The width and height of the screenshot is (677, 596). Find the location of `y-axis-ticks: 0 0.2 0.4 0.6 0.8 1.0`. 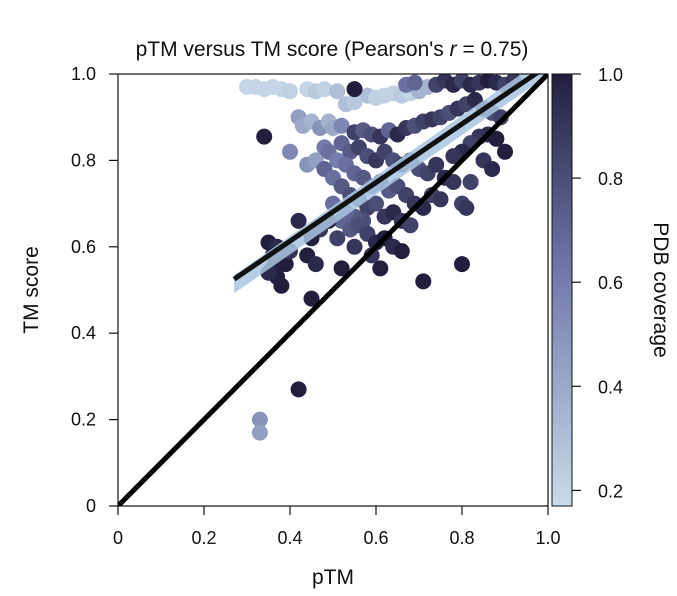

y-axis-ticks: 0 0.2 0.4 0.6 0.8 1.0 is located at coordinates (94, 290).